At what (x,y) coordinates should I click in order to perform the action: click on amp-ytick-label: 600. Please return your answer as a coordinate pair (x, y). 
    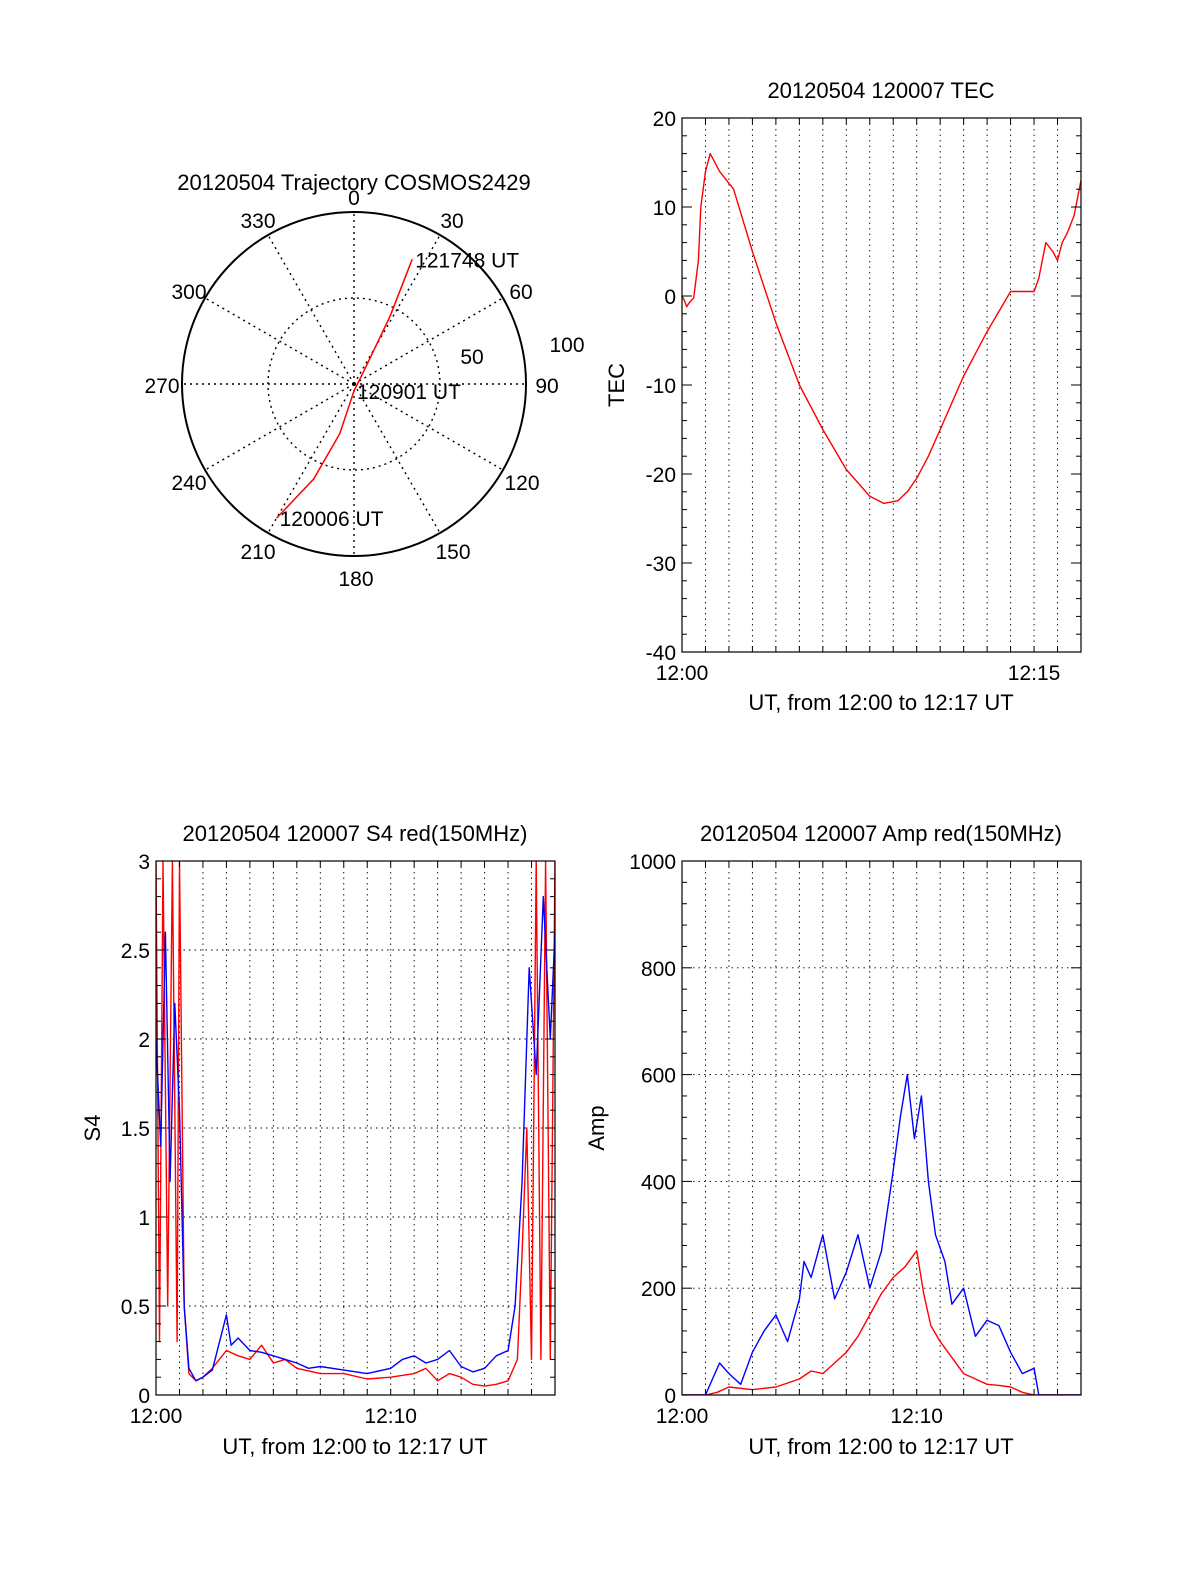
    Looking at the image, I should click on (658, 1076).